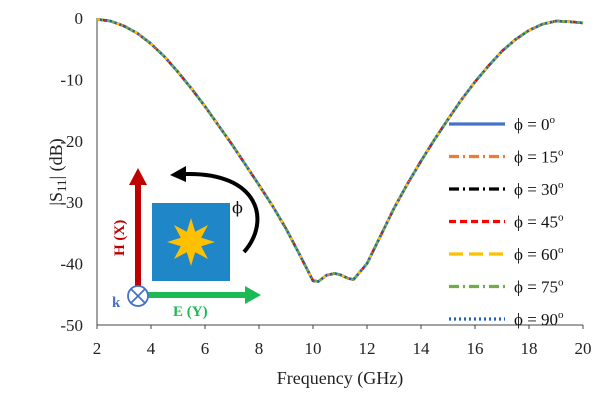  I want to click on legend-label: ϕ = 90o, so click(539, 319).